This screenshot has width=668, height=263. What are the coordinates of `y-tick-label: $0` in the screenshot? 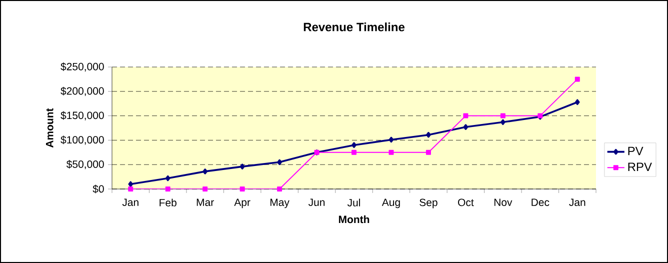 It's located at (98, 189).